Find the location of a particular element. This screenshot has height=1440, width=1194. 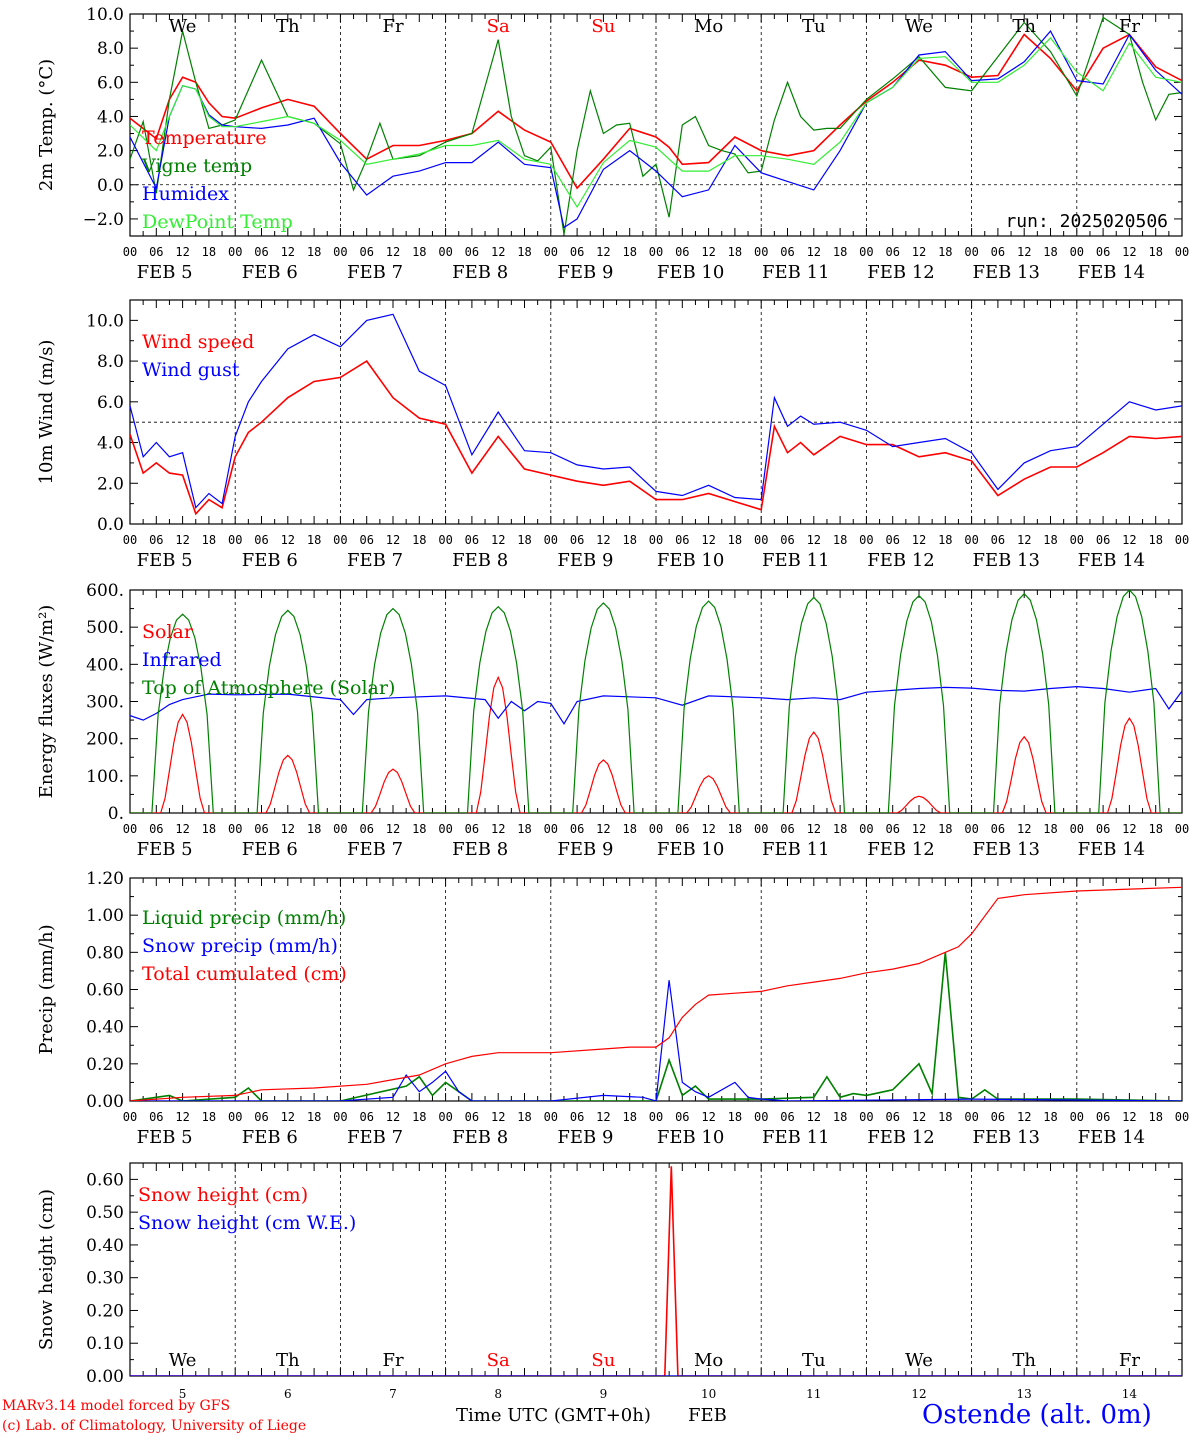

day-number: 13 is located at coordinates (1024, 1394).